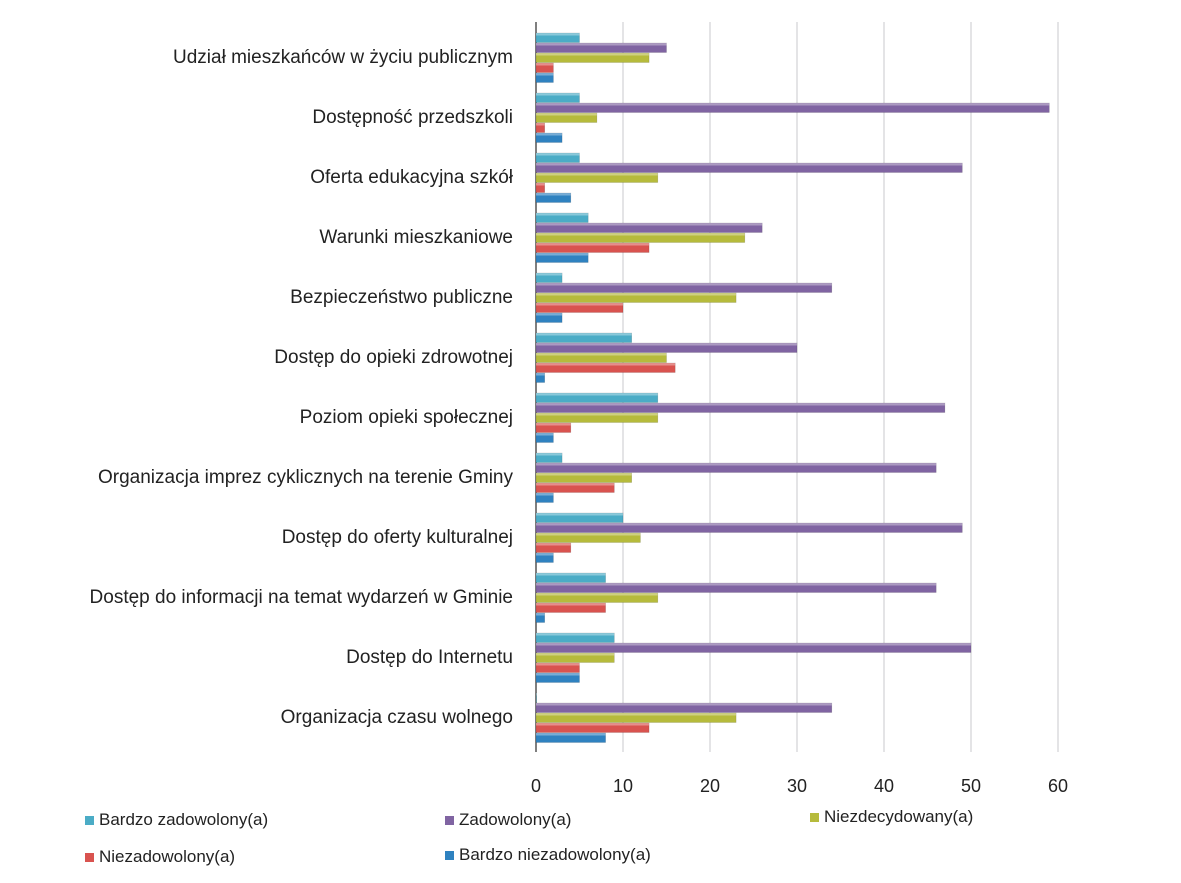  I want to click on category-label: Oferta edukacyjna szkół, so click(412, 177).